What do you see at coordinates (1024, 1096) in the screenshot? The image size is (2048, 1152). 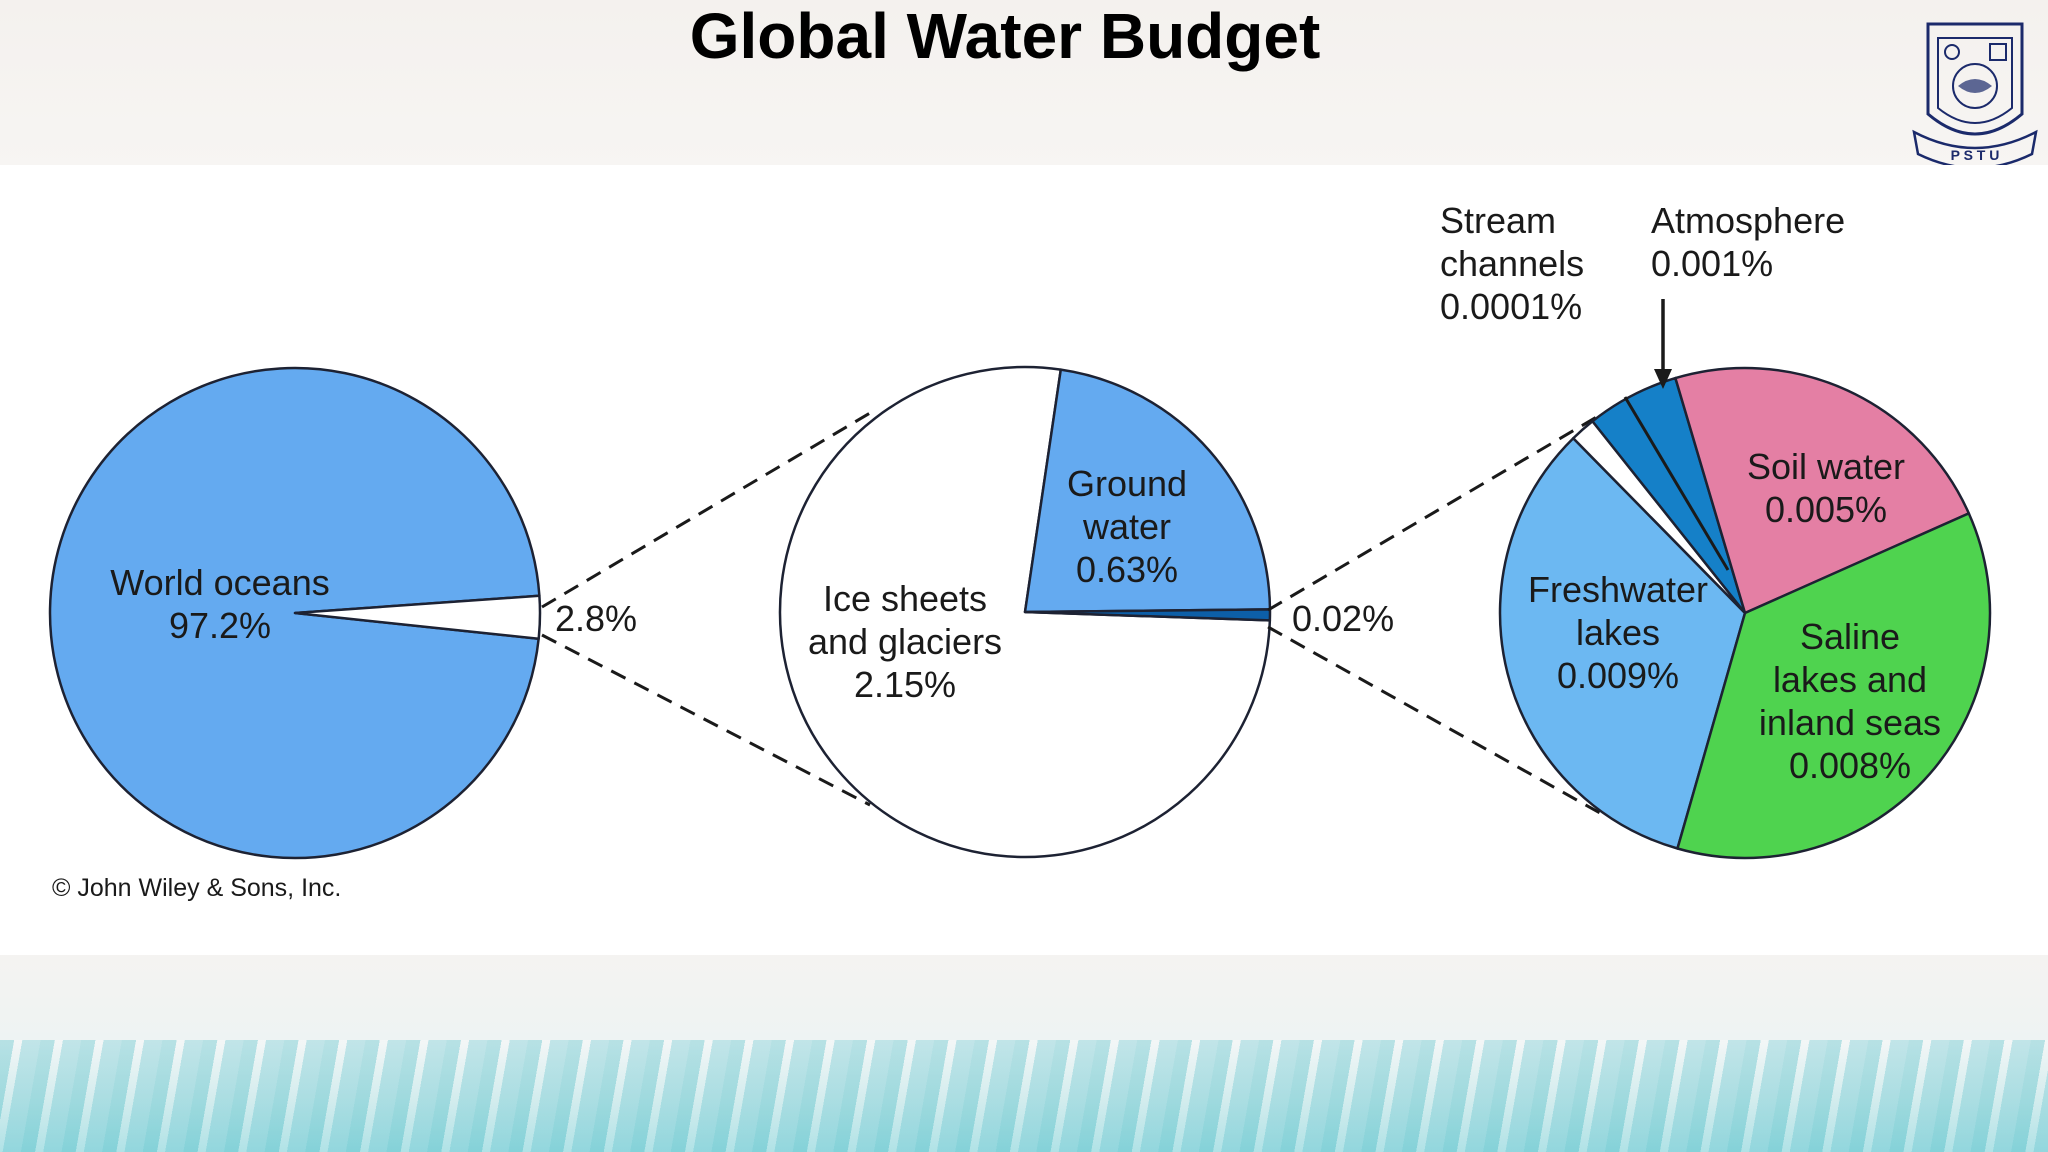 I see `background-brush-stroke` at bounding box center [1024, 1096].